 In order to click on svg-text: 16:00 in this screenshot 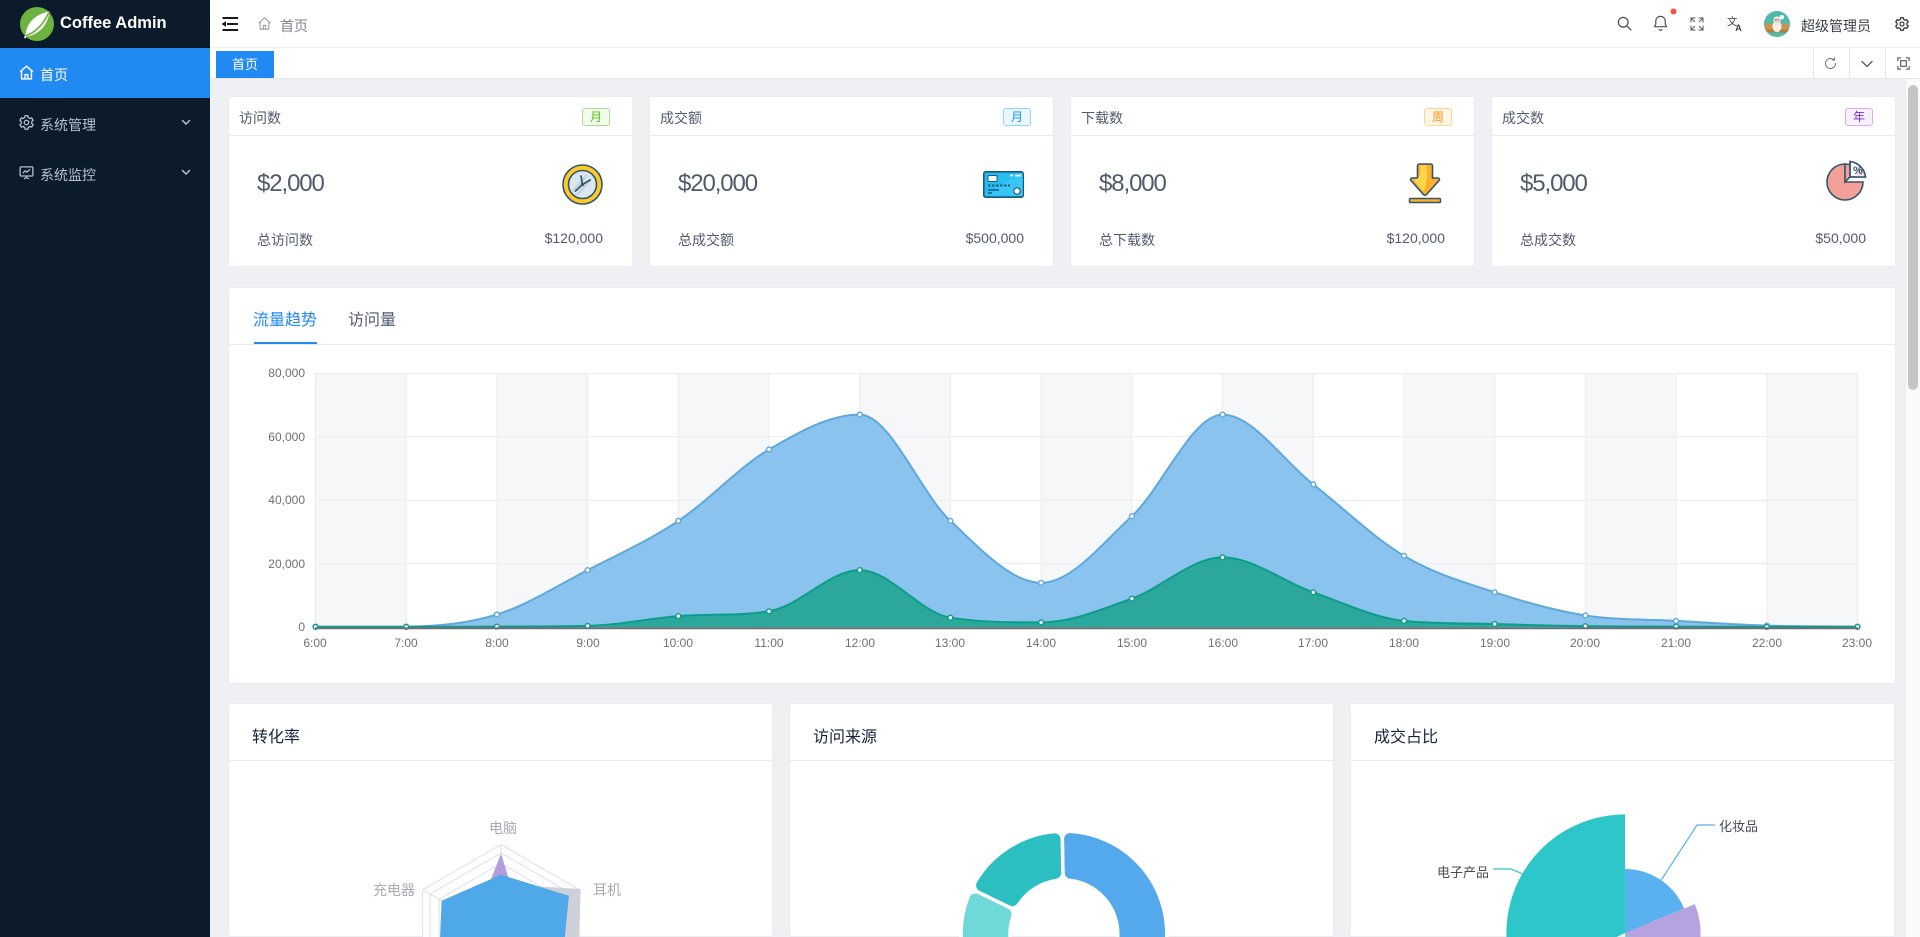, I will do `click(1223, 643)`.